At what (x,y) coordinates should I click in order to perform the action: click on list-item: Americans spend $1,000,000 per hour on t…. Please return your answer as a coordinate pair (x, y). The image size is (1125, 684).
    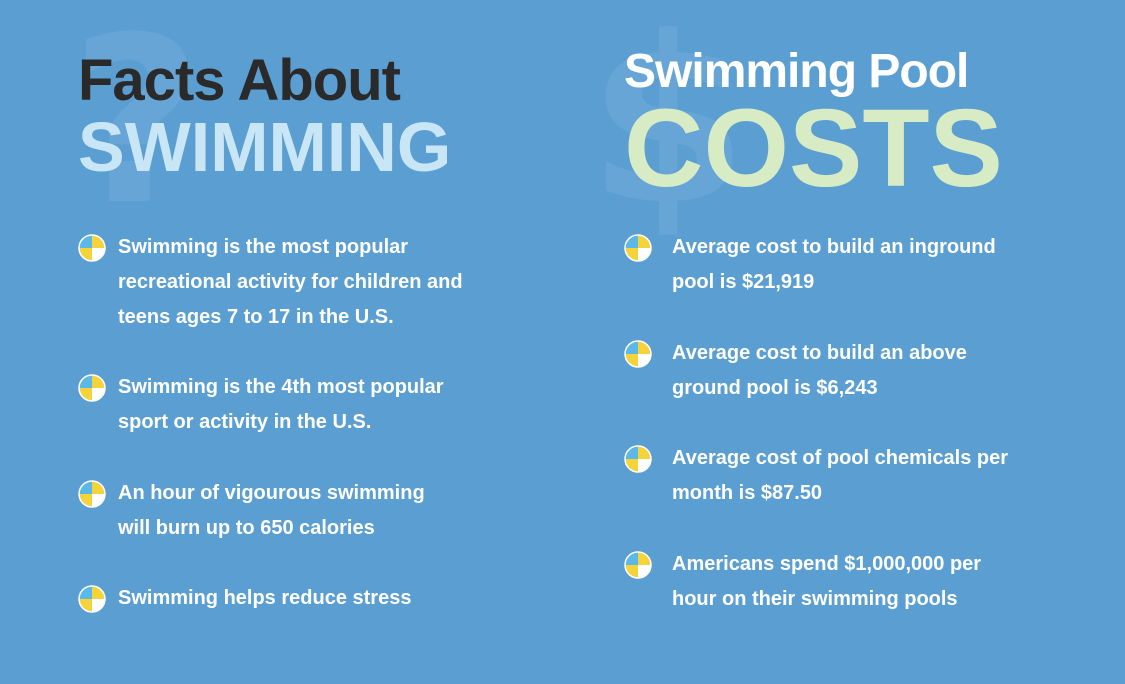
    Looking at the image, I should click on (854, 584).